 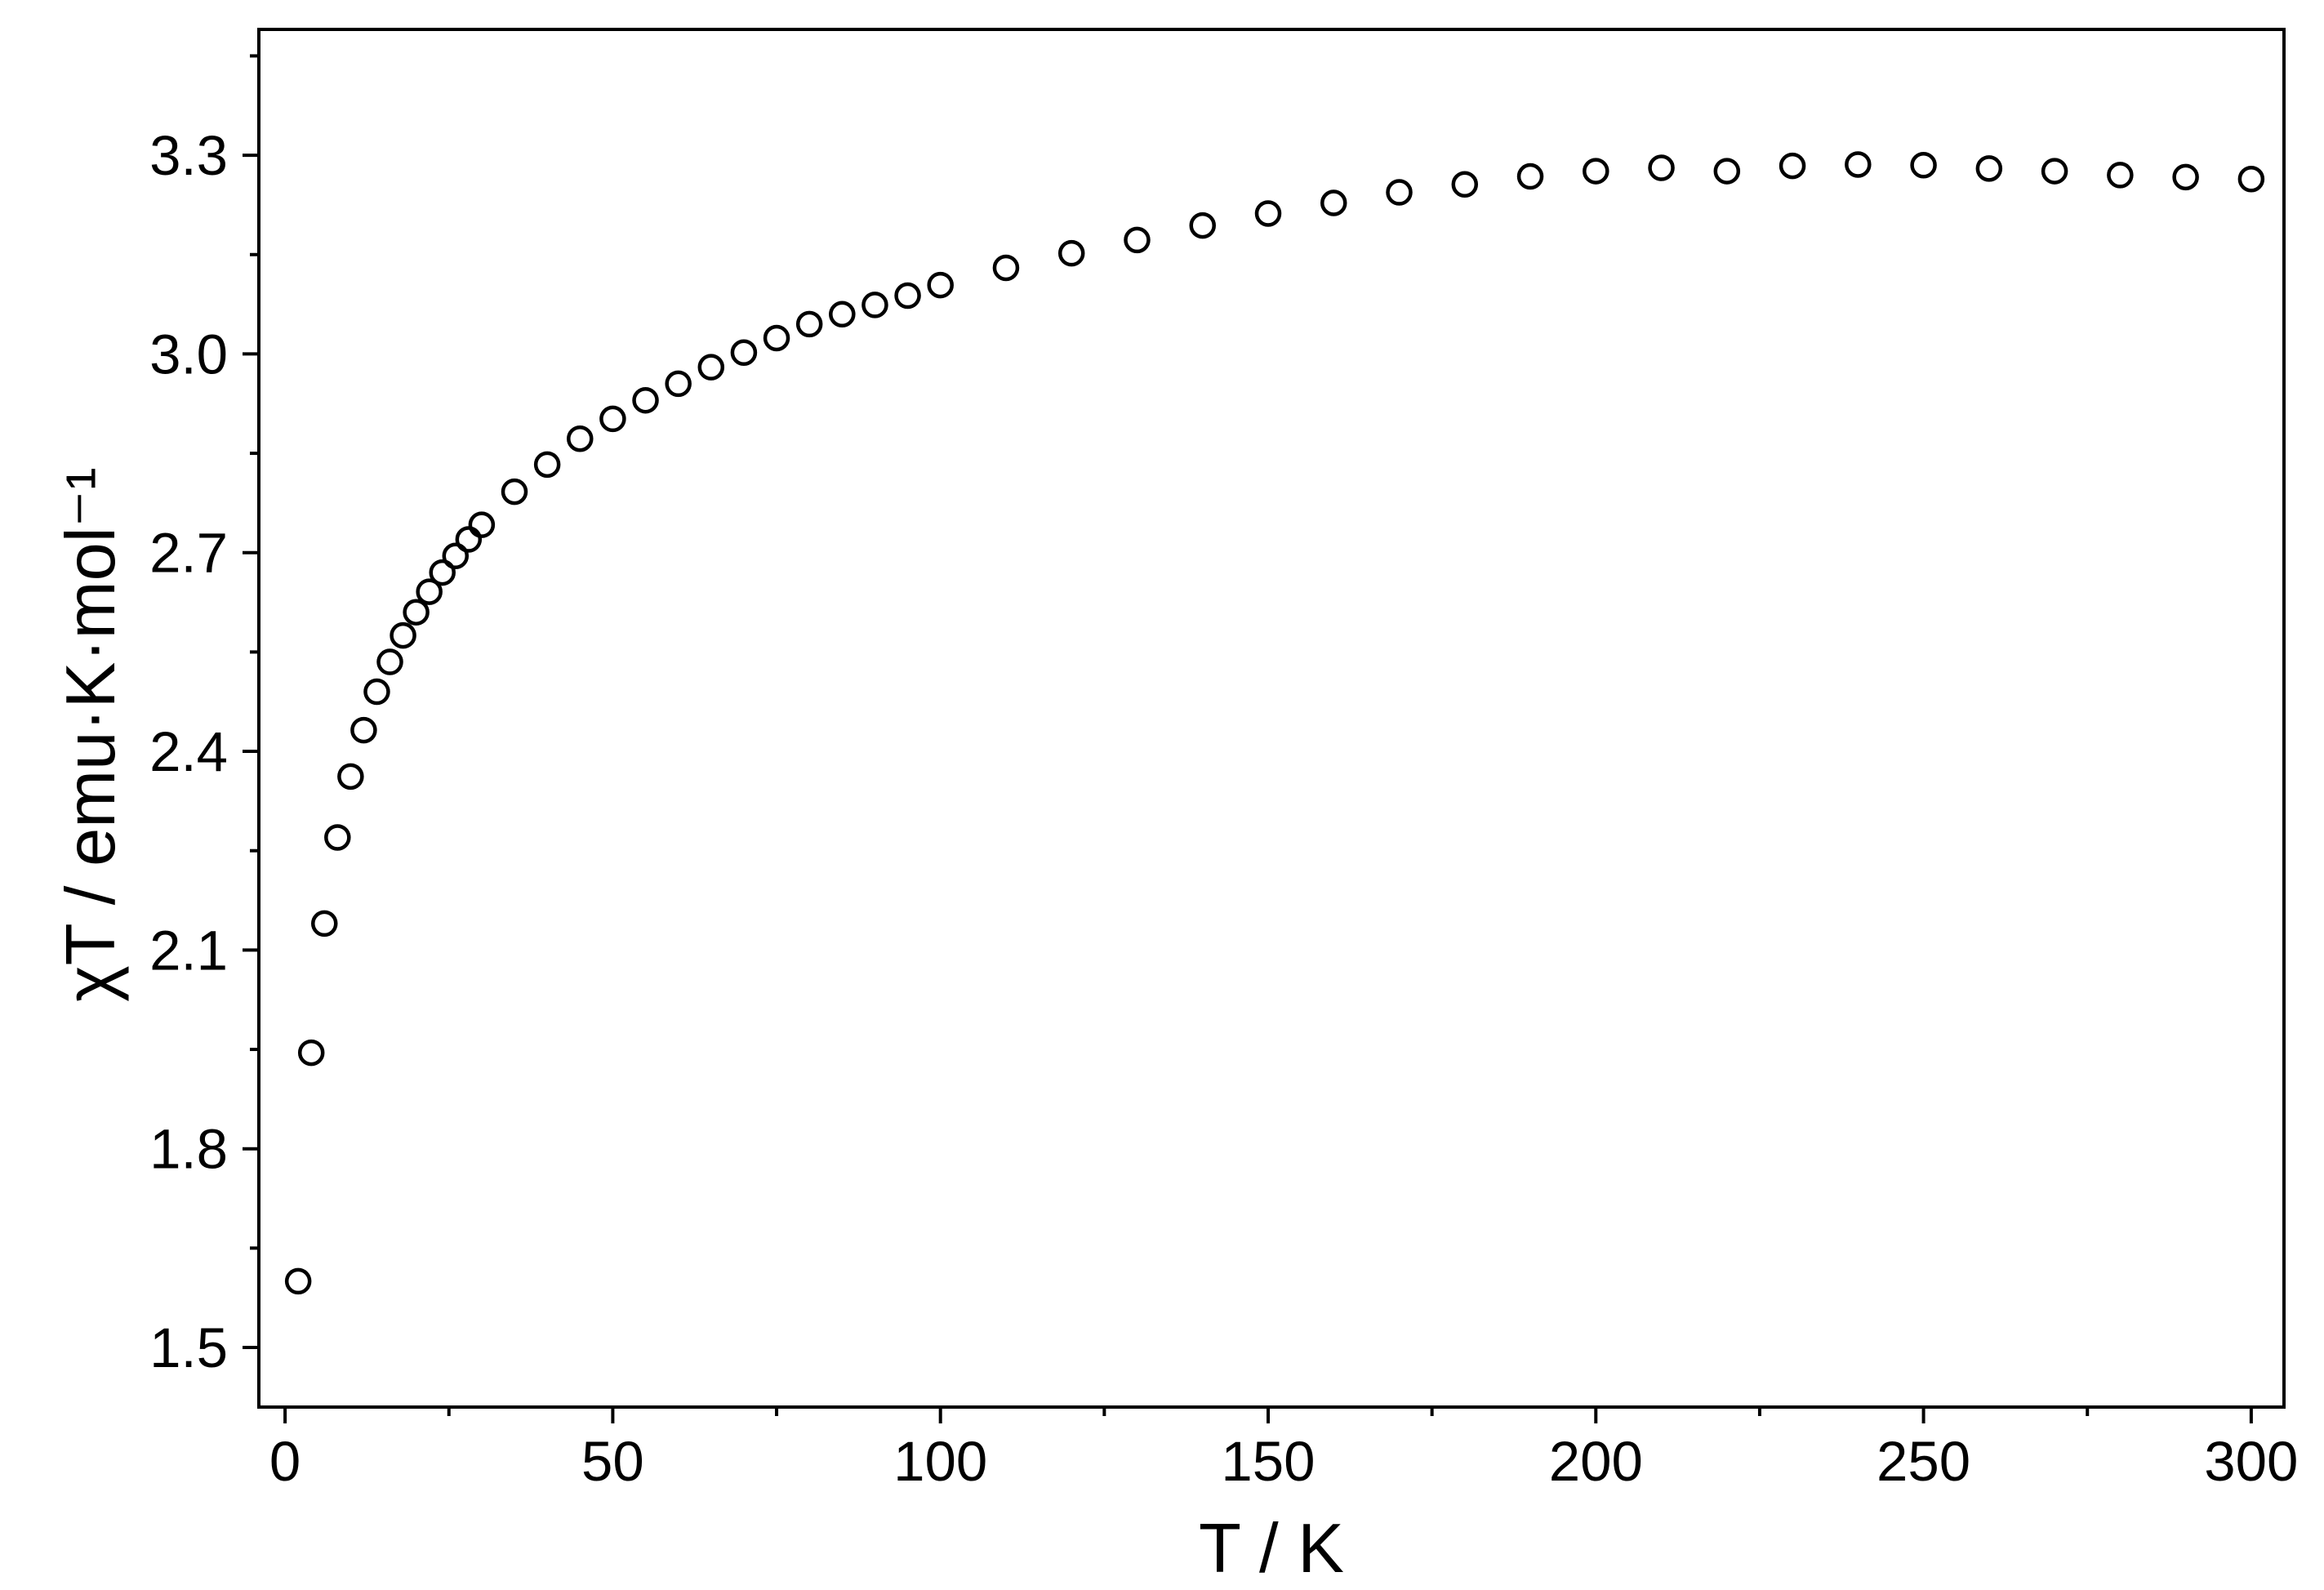 I want to click on x-tick-label: 250, so click(x=1923, y=1462).